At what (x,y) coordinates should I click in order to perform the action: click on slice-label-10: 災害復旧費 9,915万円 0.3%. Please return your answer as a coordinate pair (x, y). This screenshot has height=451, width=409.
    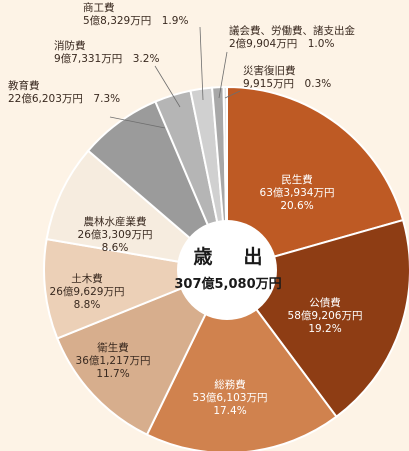
    Looking at the image, I should click on (287, 77).